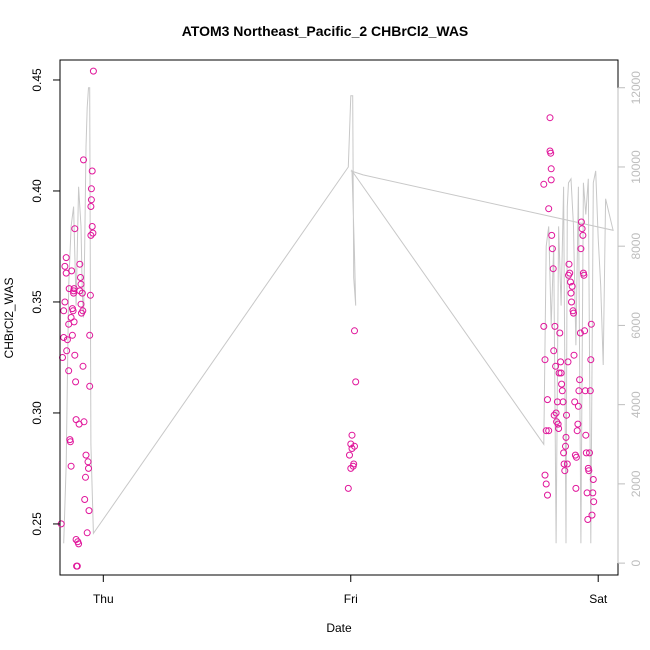 This screenshot has width=650, height=650. I want to click on right-y-axis: 0 2000 4000 6000 8000 10000 12000, so click(630, 318).